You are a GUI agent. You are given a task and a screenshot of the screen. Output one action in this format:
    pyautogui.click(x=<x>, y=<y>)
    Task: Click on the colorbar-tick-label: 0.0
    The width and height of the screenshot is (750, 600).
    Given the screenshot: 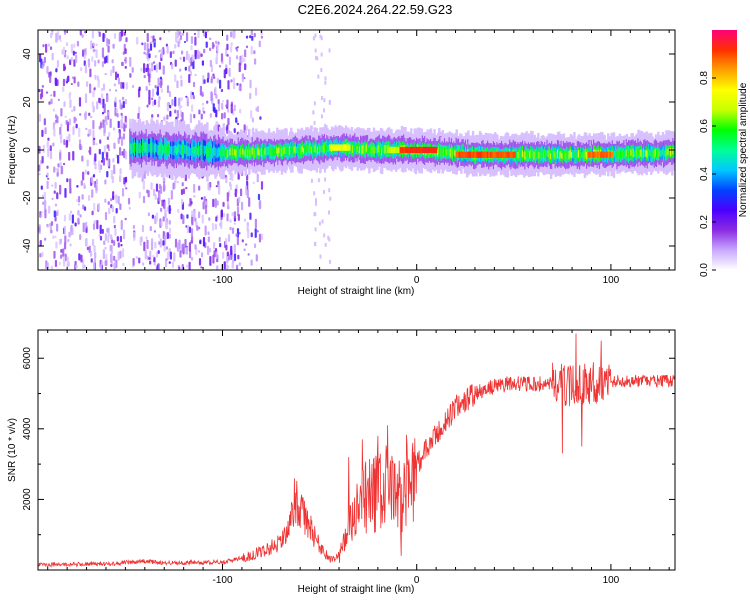 What is the action you would take?
    pyautogui.click(x=704, y=270)
    